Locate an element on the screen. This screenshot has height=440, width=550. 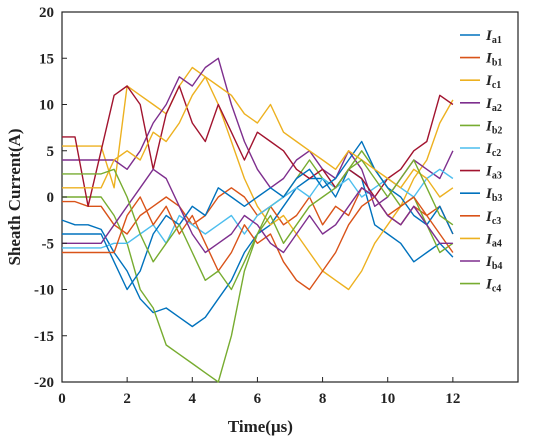
legend-label-ia2: Ia2 is located at coordinates (493, 105).